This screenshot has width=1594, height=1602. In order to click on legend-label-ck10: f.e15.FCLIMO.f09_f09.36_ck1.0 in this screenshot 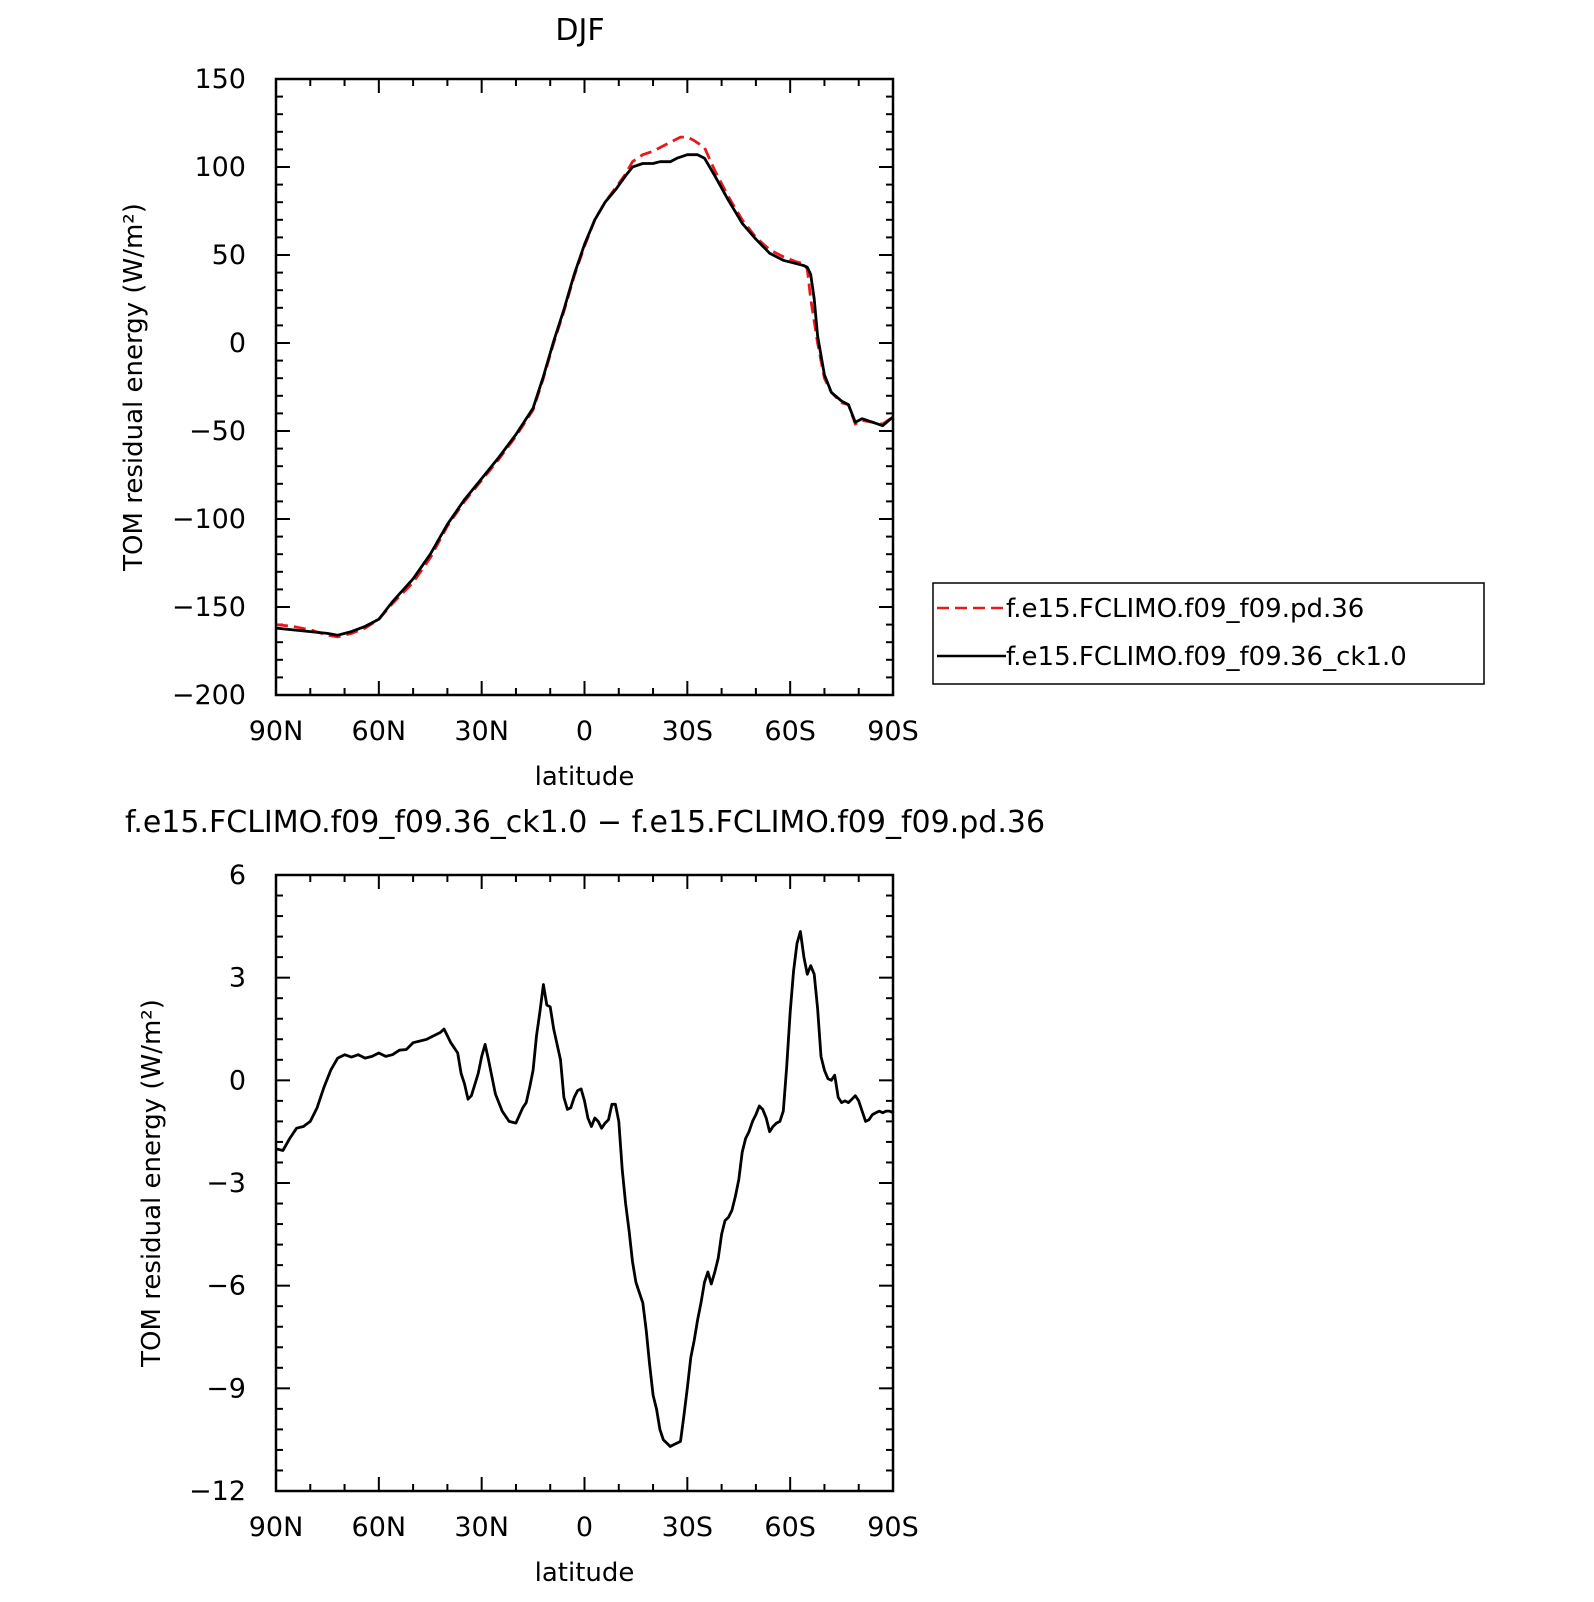, I will do `click(1206, 657)`.